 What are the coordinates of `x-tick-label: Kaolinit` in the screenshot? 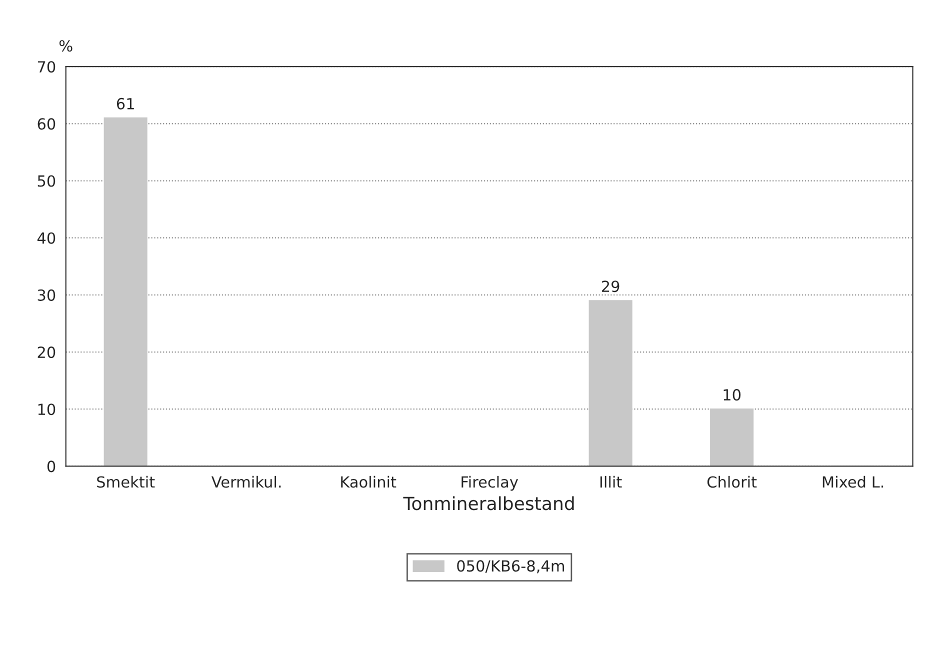 It's located at (368, 482).